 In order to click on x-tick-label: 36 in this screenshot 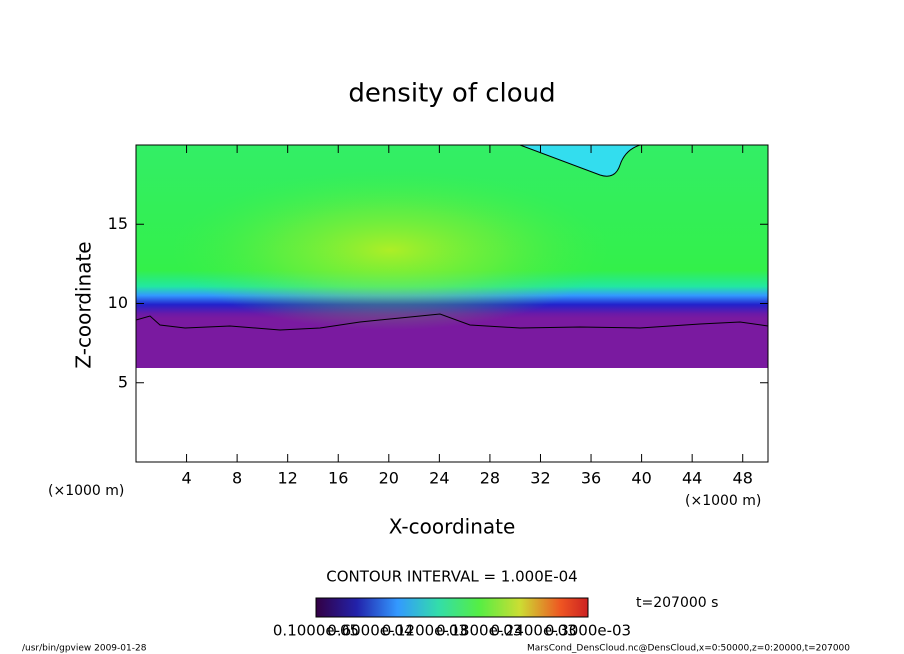, I will do `click(591, 478)`.